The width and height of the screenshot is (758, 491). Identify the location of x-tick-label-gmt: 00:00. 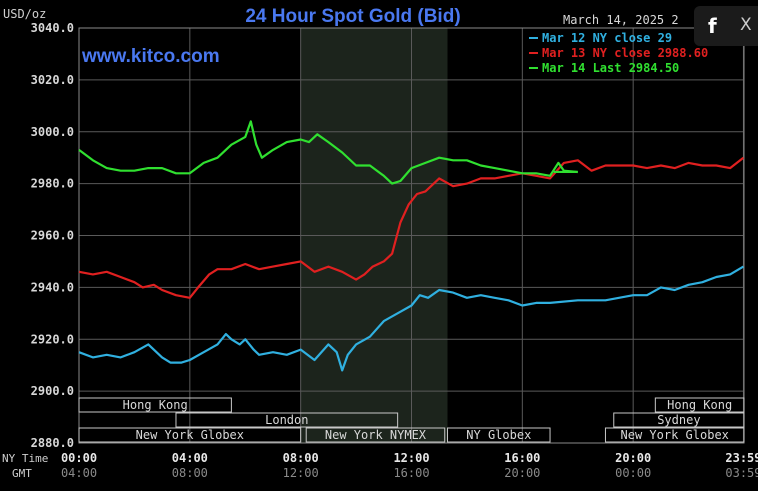
(633, 473).